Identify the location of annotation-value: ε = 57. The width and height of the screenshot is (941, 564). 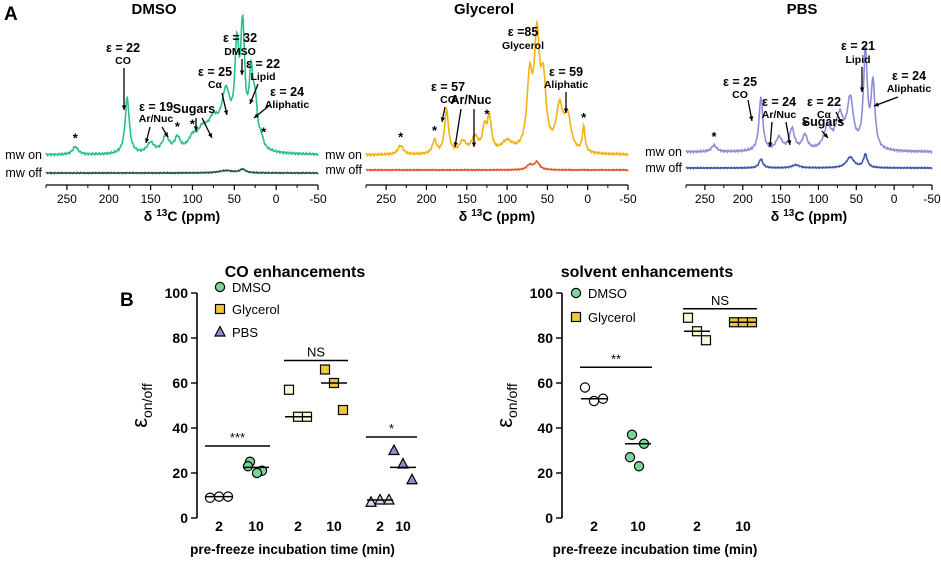
(448, 87).